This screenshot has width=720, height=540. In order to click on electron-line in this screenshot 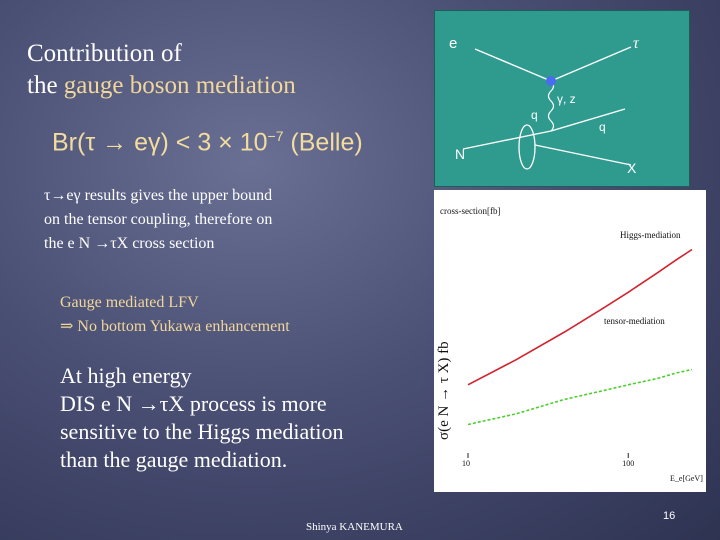, I will do `click(513, 65)`.